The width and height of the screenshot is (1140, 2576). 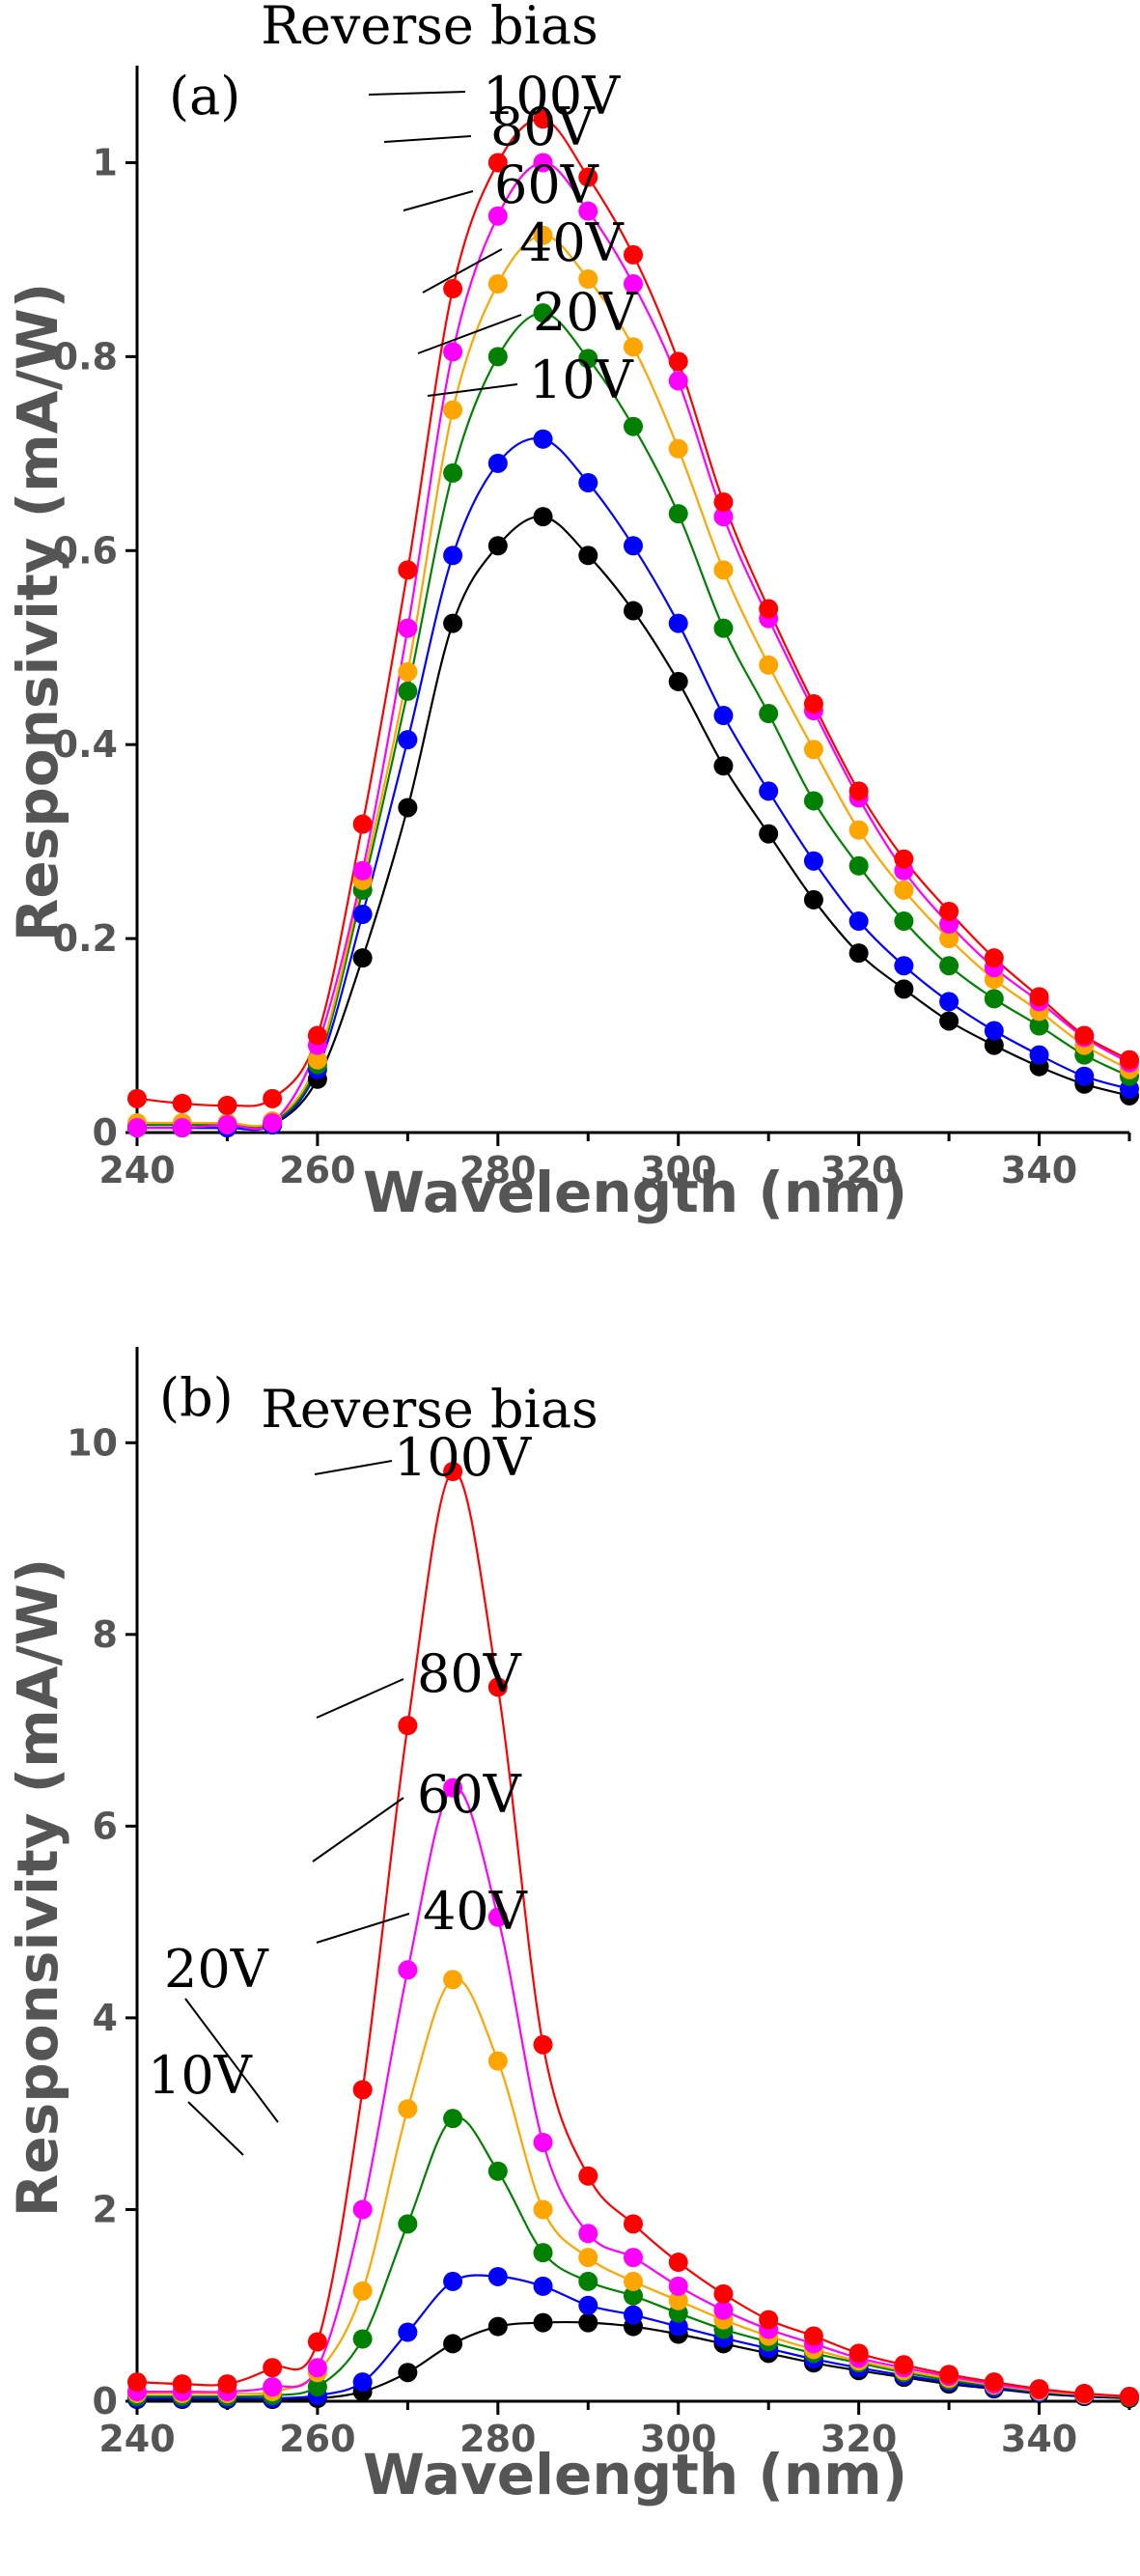 What do you see at coordinates (469, 1795) in the screenshot?
I see `series-label-60V: 60V` at bounding box center [469, 1795].